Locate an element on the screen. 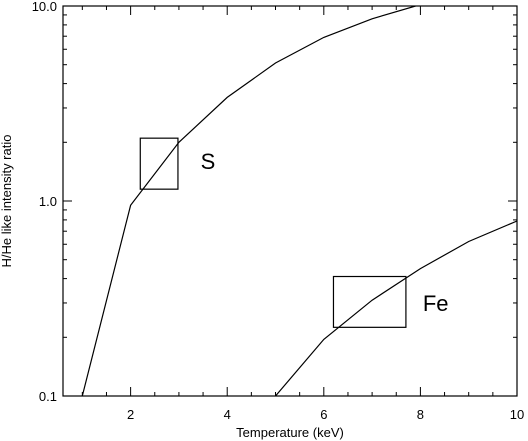 The height and width of the screenshot is (441, 528). y-tick-label: 1.0 is located at coordinates (48, 201).